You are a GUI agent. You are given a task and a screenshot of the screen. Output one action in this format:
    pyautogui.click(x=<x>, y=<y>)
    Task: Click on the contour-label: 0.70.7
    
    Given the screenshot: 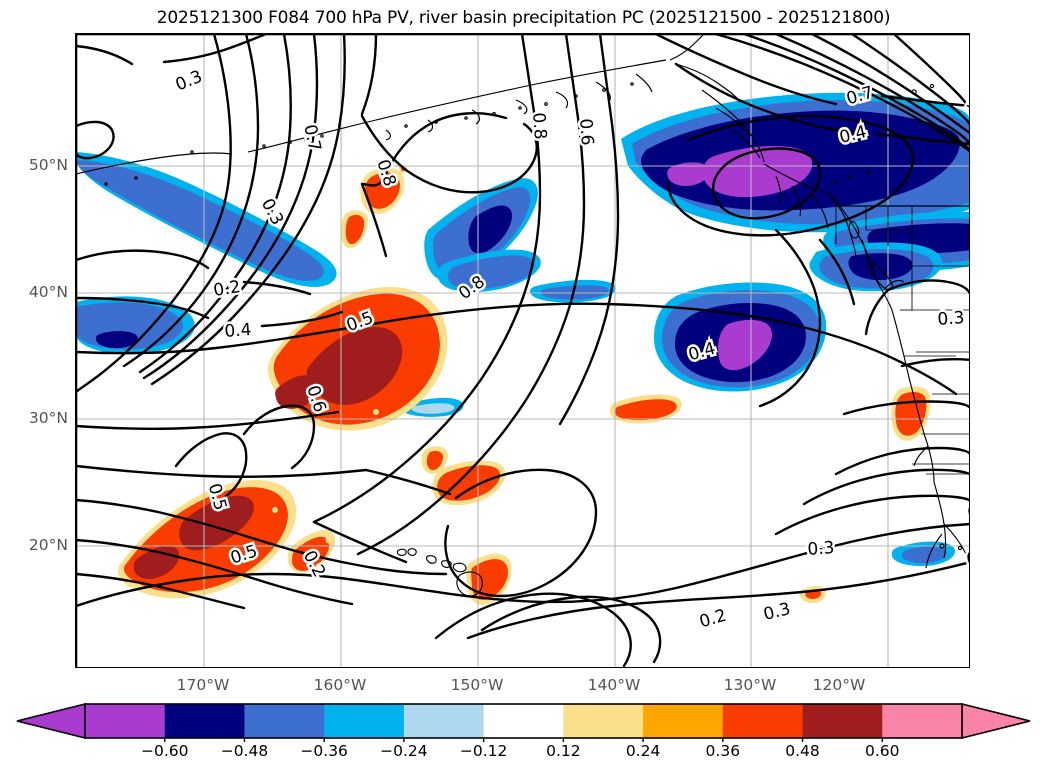 What is the action you would take?
    pyautogui.click(x=312, y=138)
    